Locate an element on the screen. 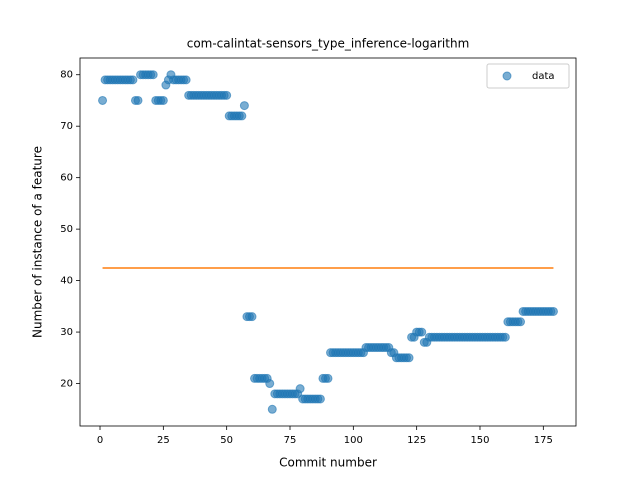  y-tick-label: 40 is located at coordinates (66, 281).